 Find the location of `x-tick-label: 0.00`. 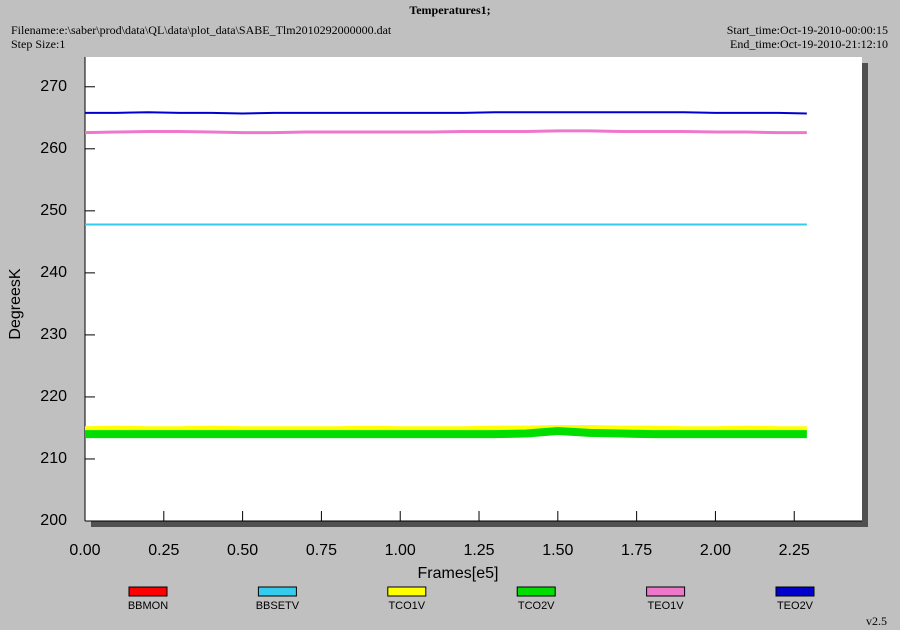

x-tick-label: 0.00 is located at coordinates (84, 550).